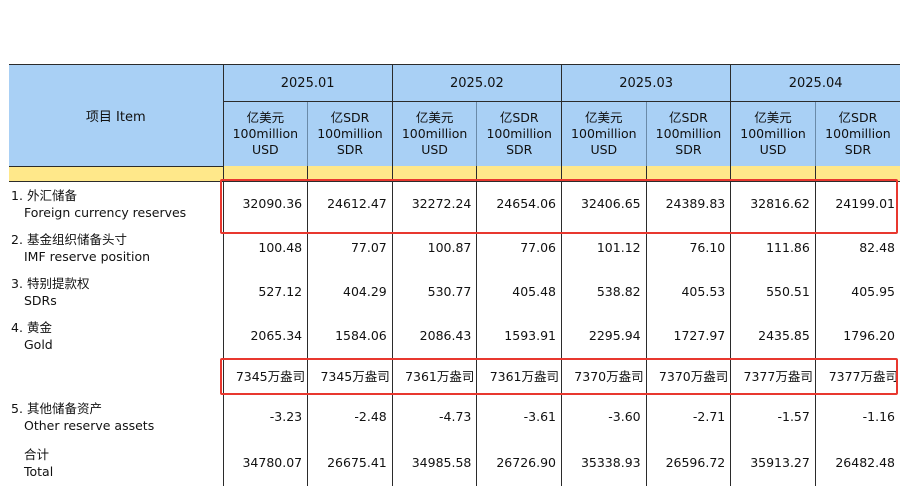 This screenshot has height=486, width=900. Describe the element at coordinates (604, 462) in the screenshot. I see `value-cell: 35338.93` at that location.